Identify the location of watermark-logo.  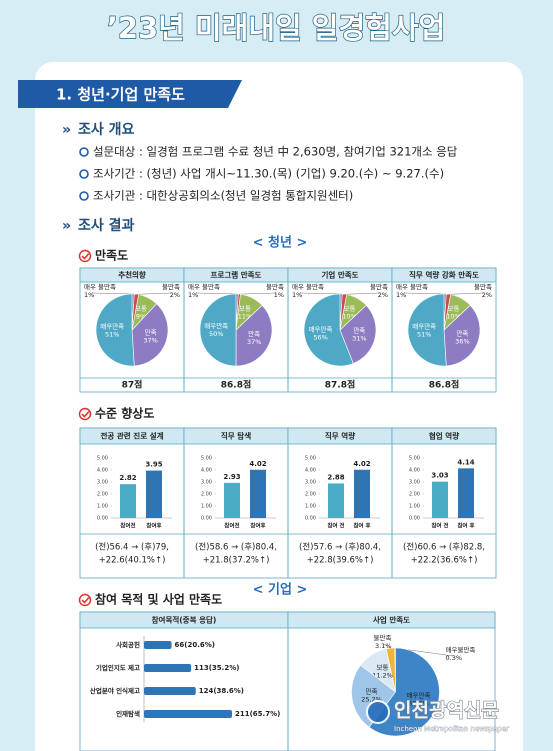
(378, 712).